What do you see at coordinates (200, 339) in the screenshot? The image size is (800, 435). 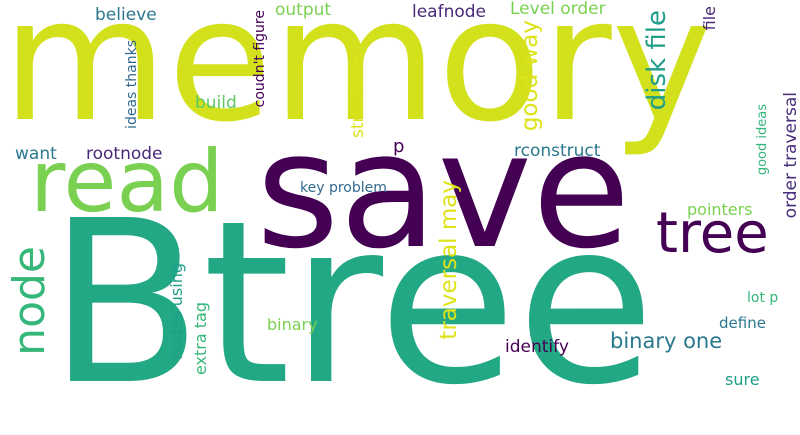 I see `word-extra-tag: extra tag` at bounding box center [200, 339].